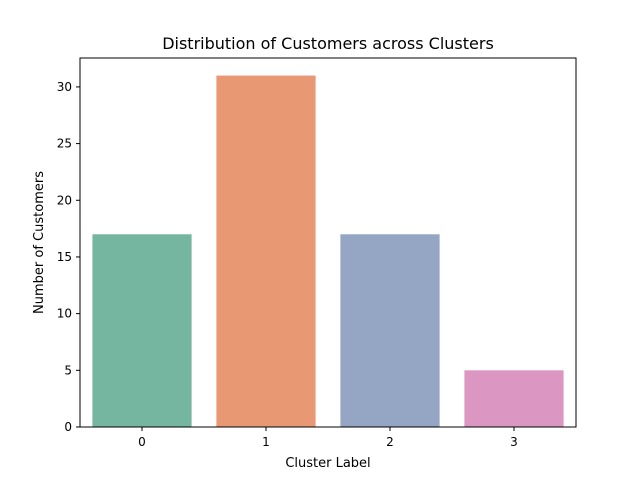 The width and height of the screenshot is (640, 480). I want to click on x-tick-label: 2, so click(390, 442).